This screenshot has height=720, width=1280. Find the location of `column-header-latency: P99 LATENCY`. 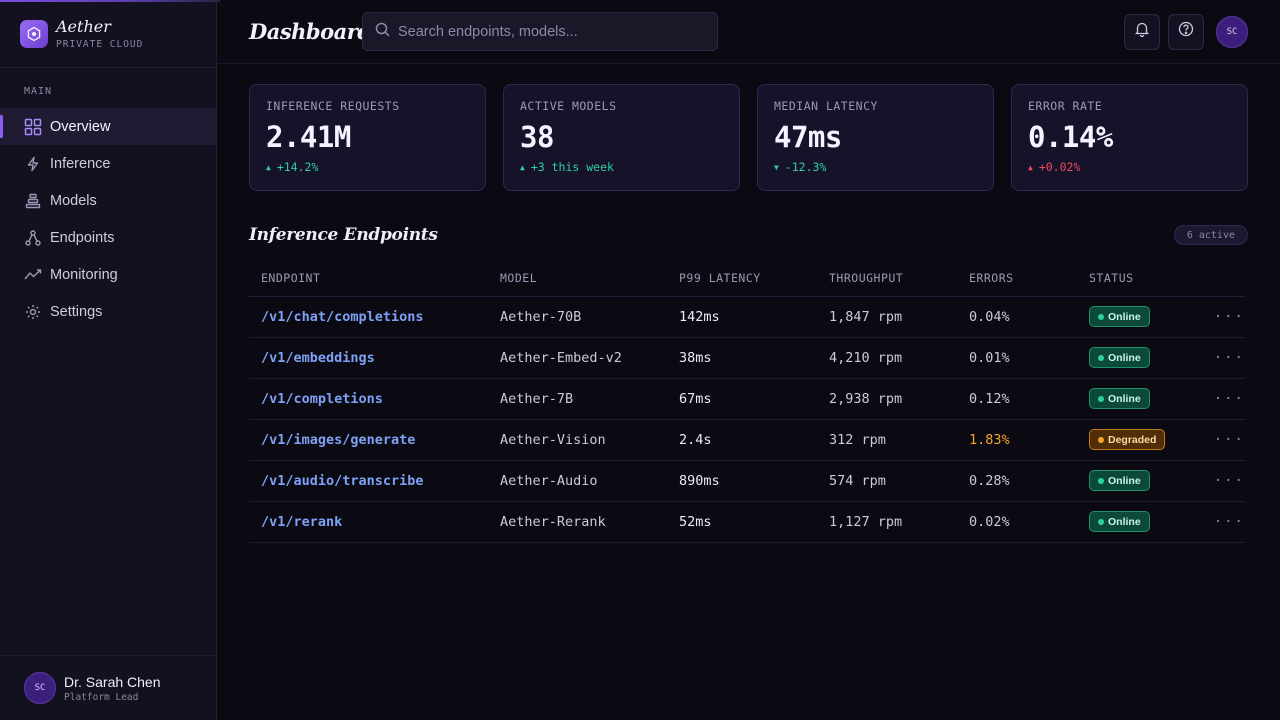

column-header-latency: P99 LATENCY is located at coordinates (742, 279).